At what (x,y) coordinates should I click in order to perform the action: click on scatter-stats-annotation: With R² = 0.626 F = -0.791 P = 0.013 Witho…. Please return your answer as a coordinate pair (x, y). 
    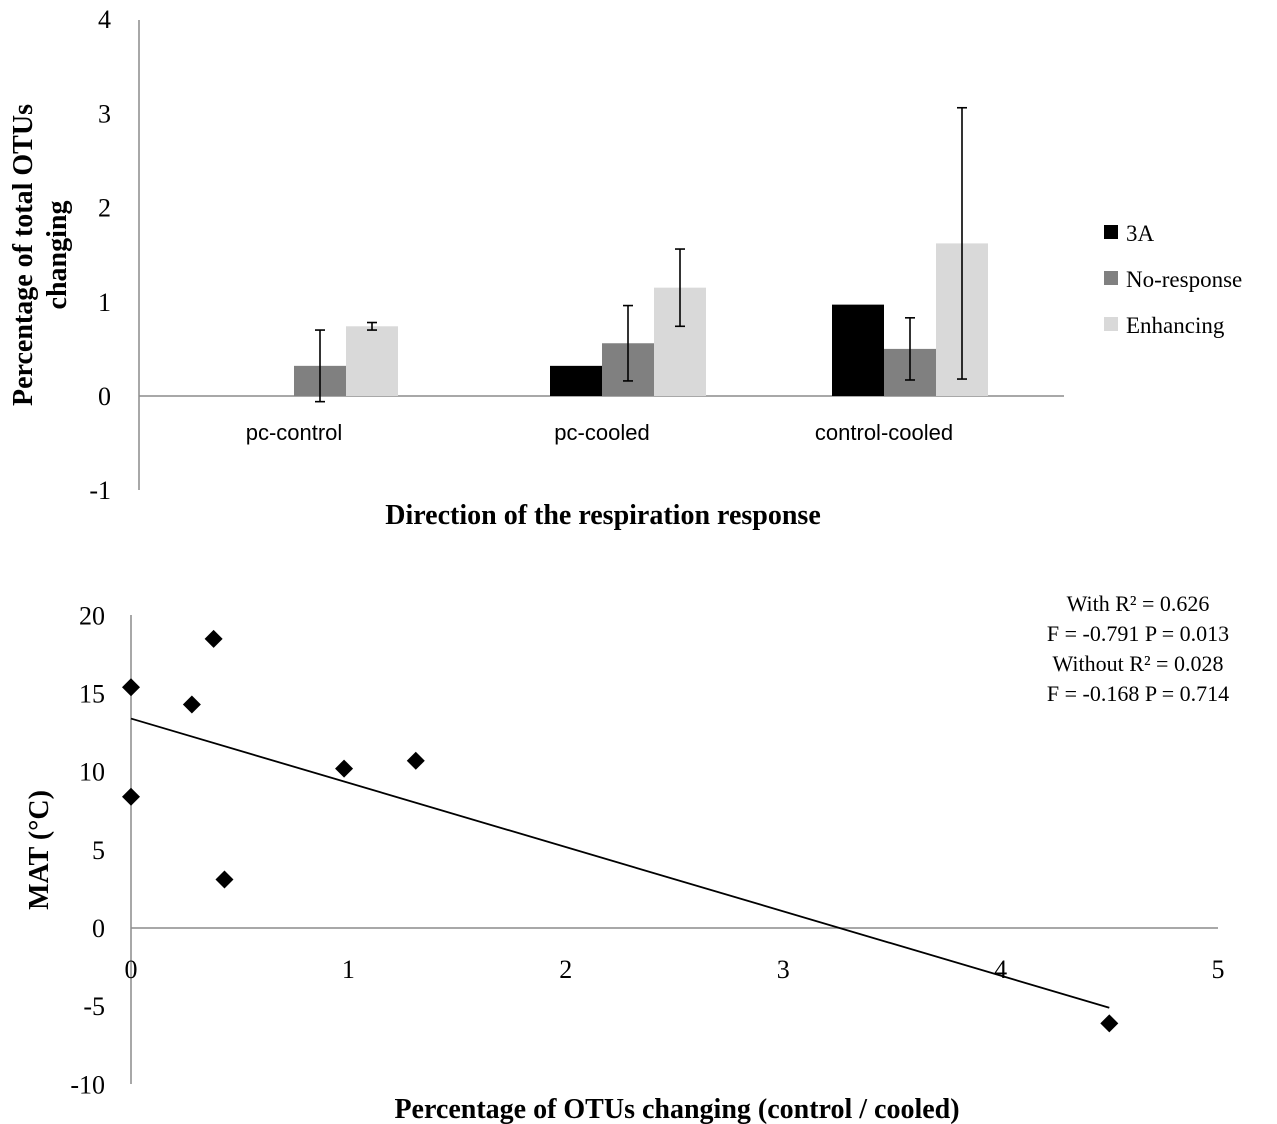
    Looking at the image, I should click on (1138, 648).